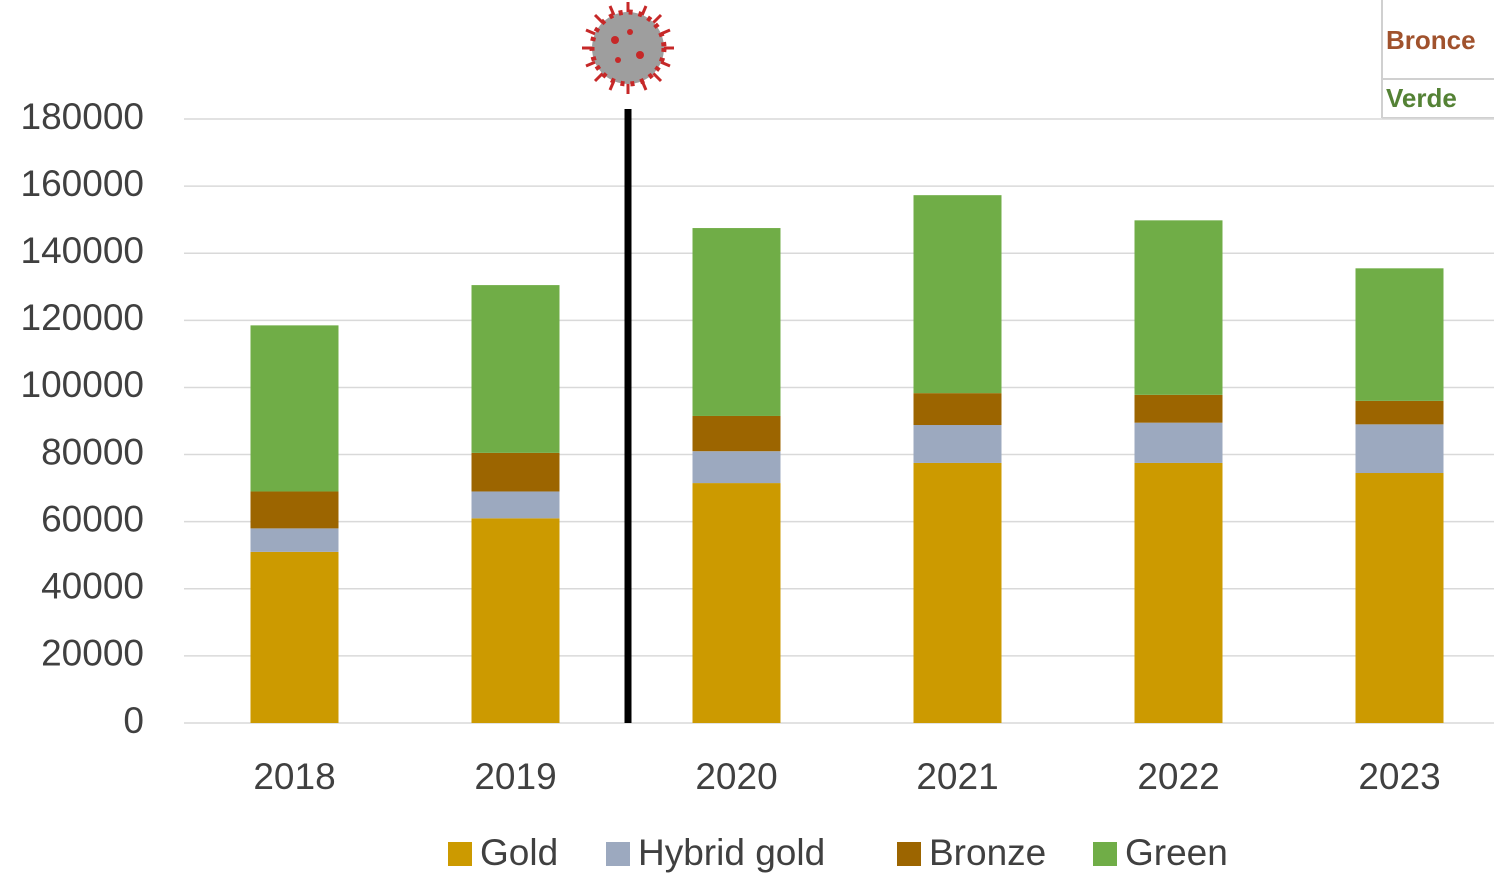 This screenshot has height=875, width=1494. What do you see at coordinates (133, 720) in the screenshot?
I see `y-tick-label: 0` at bounding box center [133, 720].